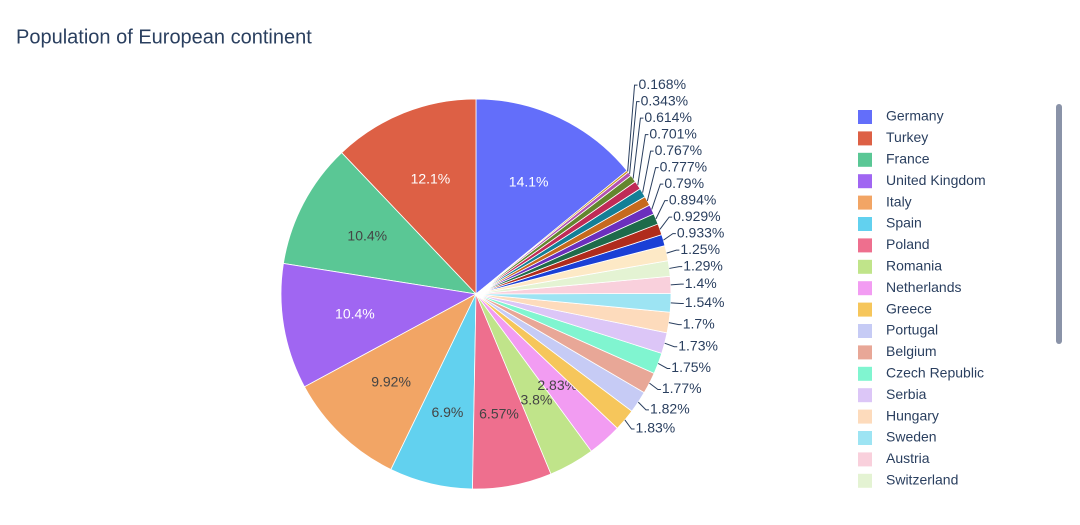 The width and height of the screenshot is (1080, 525). I want to click on slice-label: 1.77%, so click(682, 388).